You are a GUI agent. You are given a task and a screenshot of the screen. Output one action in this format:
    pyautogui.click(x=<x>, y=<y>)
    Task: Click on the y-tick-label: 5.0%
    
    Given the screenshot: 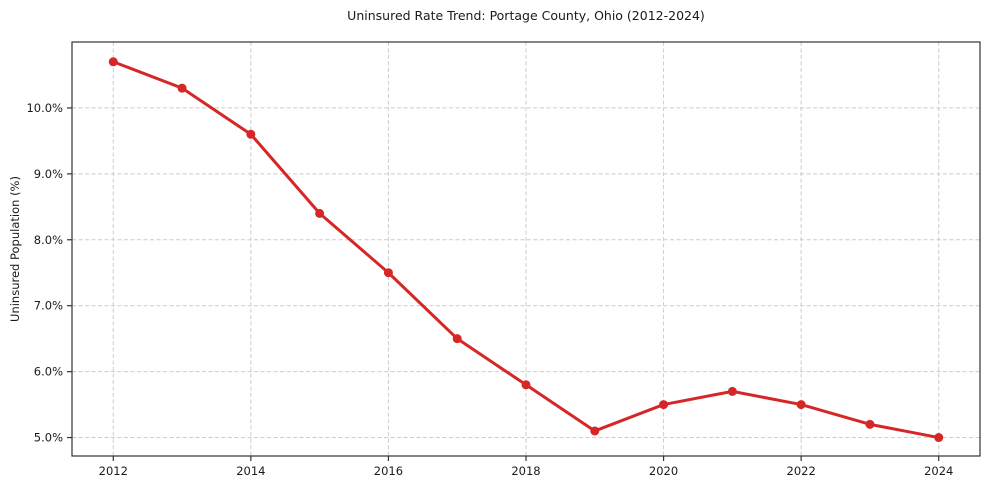 What is the action you would take?
    pyautogui.click(x=48, y=438)
    